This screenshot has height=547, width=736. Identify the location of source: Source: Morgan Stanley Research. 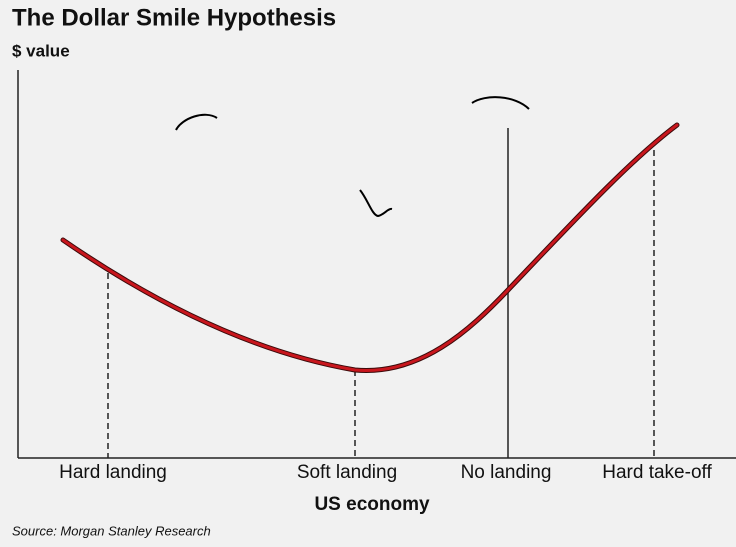
(111, 530).